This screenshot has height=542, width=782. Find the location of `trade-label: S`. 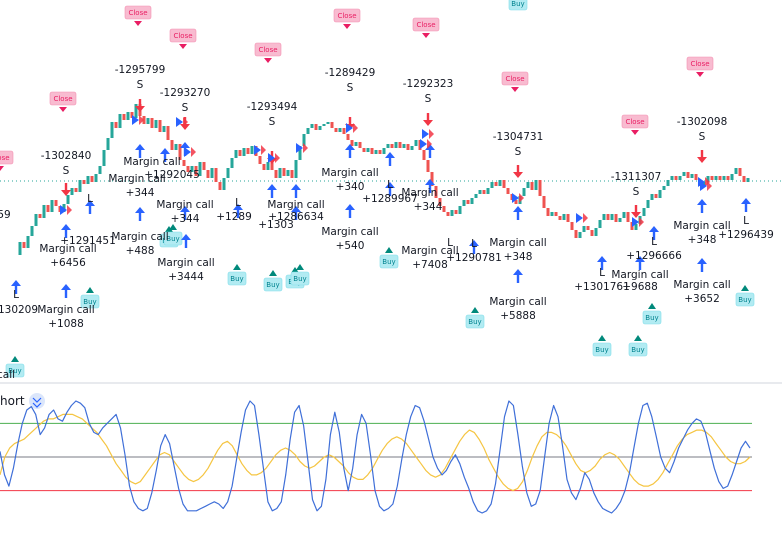

trade-label: S is located at coordinates (702, 137).